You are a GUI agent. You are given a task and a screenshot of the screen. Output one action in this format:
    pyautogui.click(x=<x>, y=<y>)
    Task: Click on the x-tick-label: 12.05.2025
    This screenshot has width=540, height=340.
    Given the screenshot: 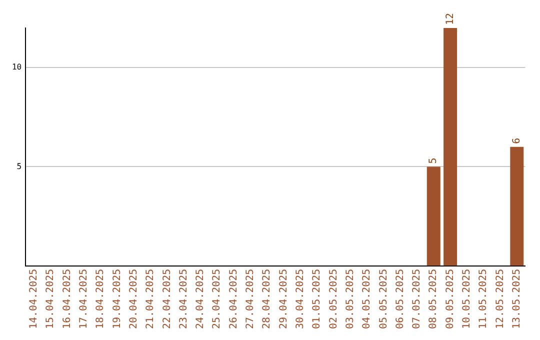 What is the action you would take?
    pyautogui.click(x=500, y=299)
    